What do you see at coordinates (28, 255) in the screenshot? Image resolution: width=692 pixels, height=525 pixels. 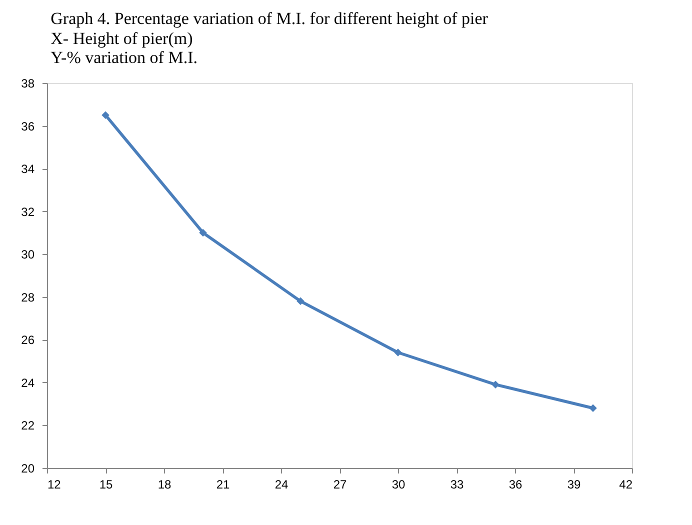 I see `y-tick-label: 30` at bounding box center [28, 255].